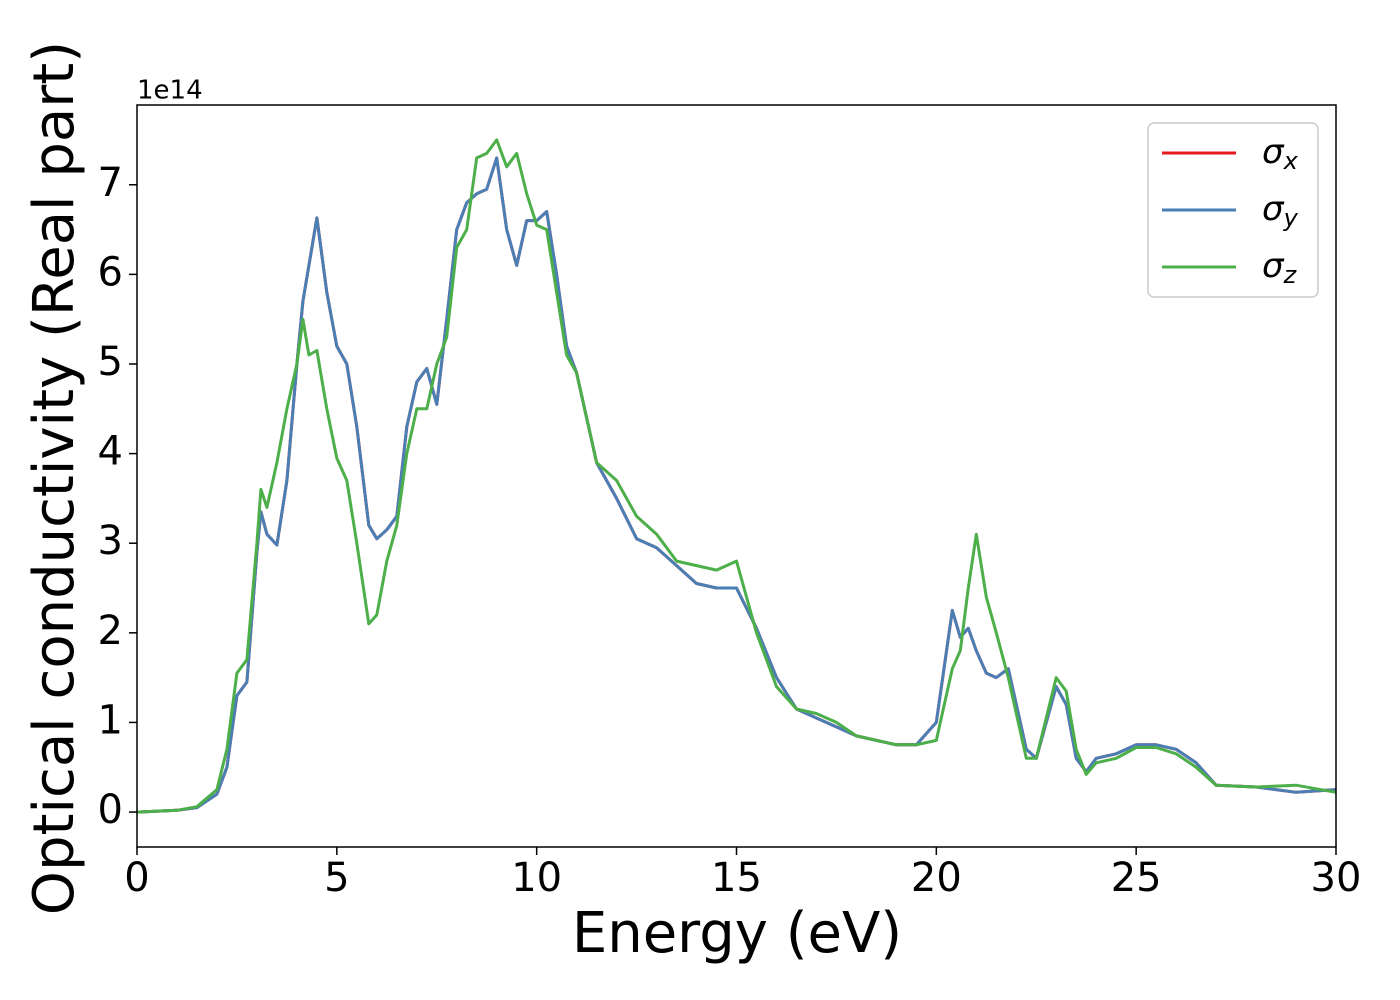 Image resolution: width=1400 pixels, height=1000 pixels. What do you see at coordinates (110, 720) in the screenshot?
I see `y-tick-label: 1` at bounding box center [110, 720].